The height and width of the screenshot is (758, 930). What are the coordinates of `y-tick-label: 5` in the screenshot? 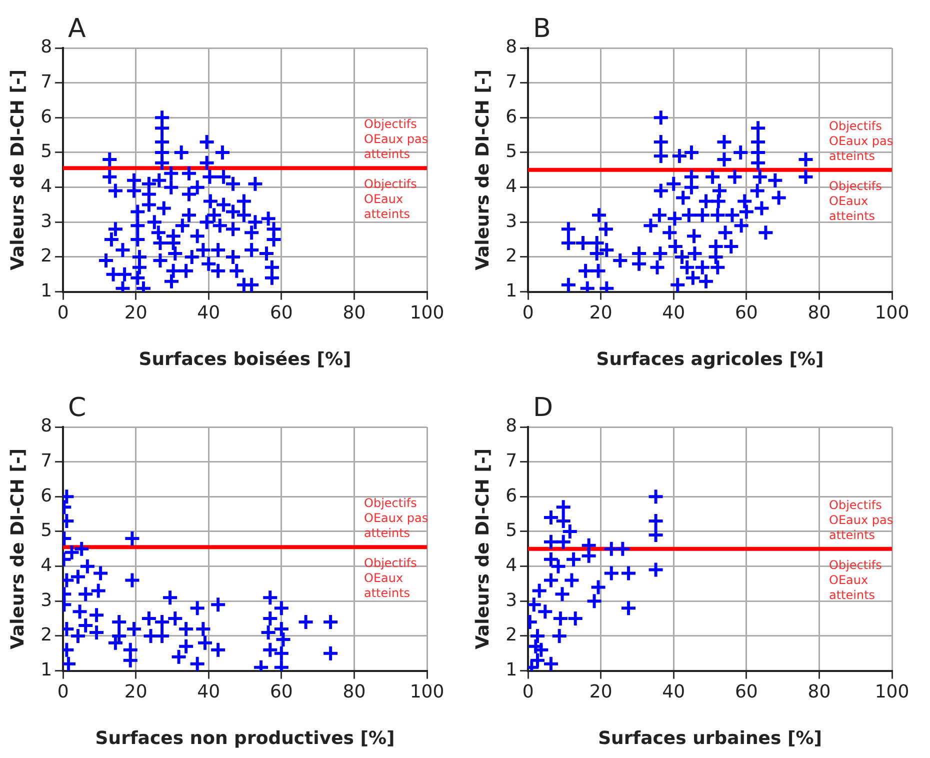 It's located at (512, 531).